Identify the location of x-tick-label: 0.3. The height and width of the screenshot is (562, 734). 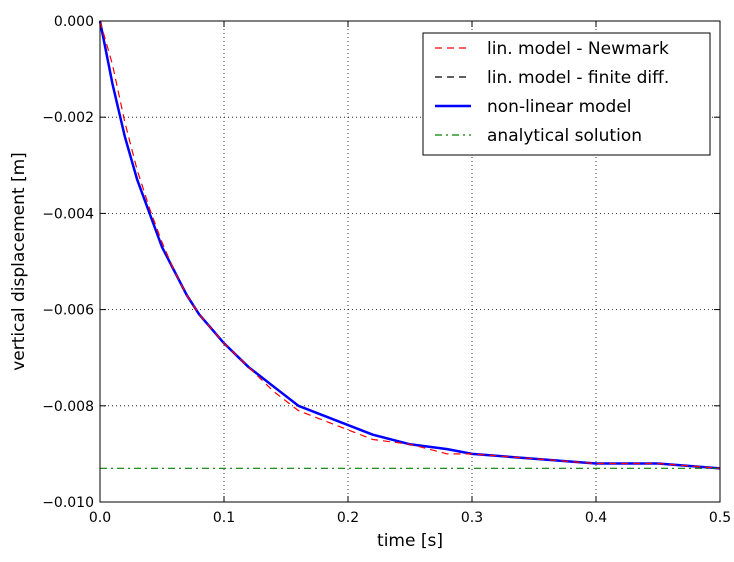
(472, 518).